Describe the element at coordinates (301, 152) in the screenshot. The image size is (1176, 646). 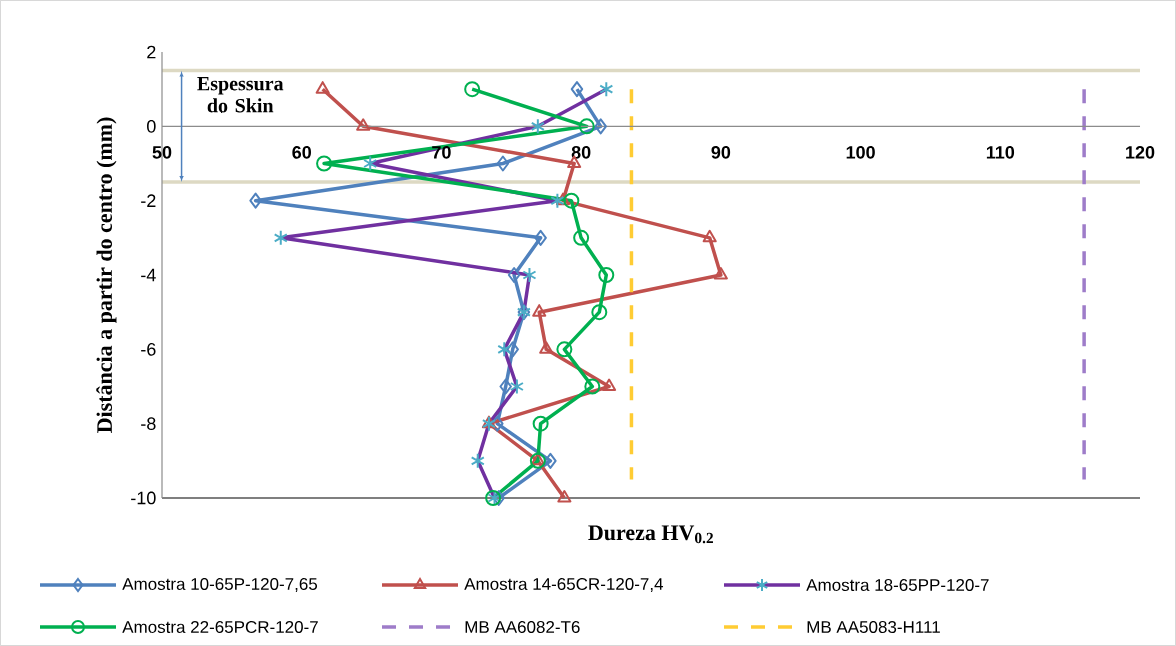
I see `x-tick-label: 60` at that location.